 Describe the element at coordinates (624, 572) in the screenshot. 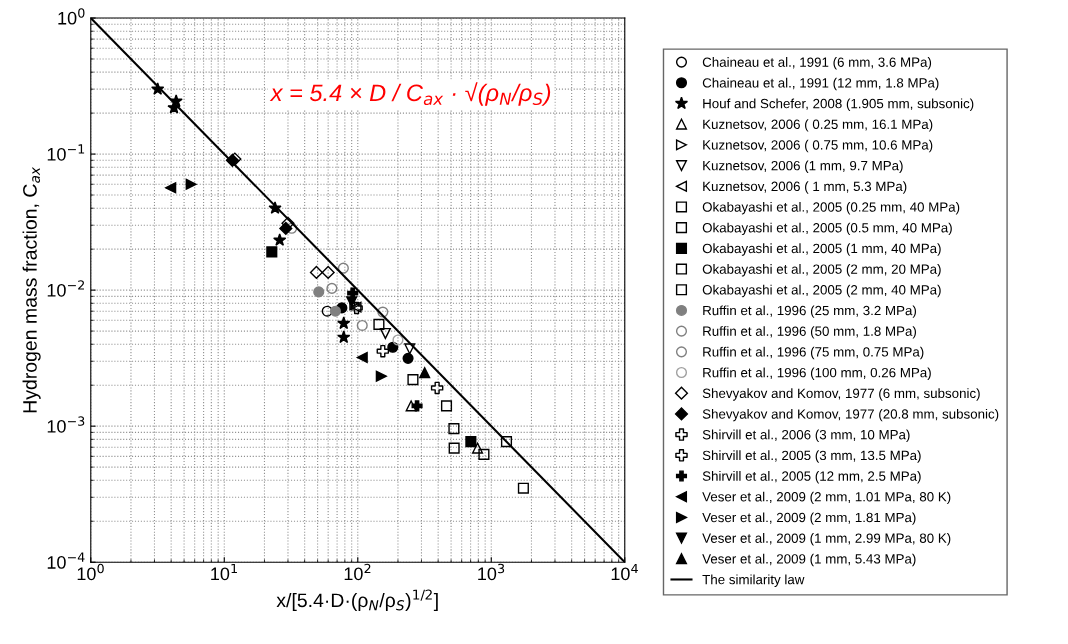

I see `x-tick-label: 10$^{4}$` at that location.